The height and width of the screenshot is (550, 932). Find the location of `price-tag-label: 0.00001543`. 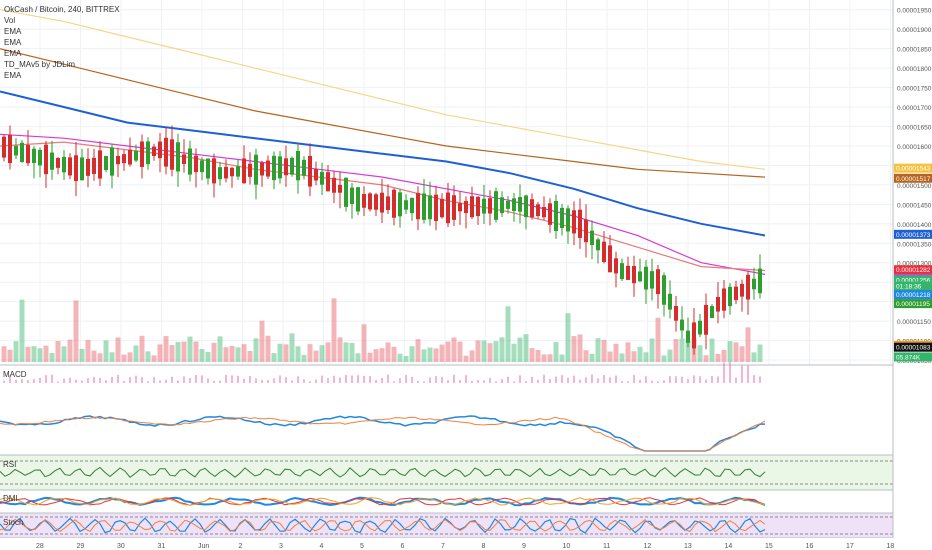

price-tag-label: 0.00001543 is located at coordinates (913, 169).